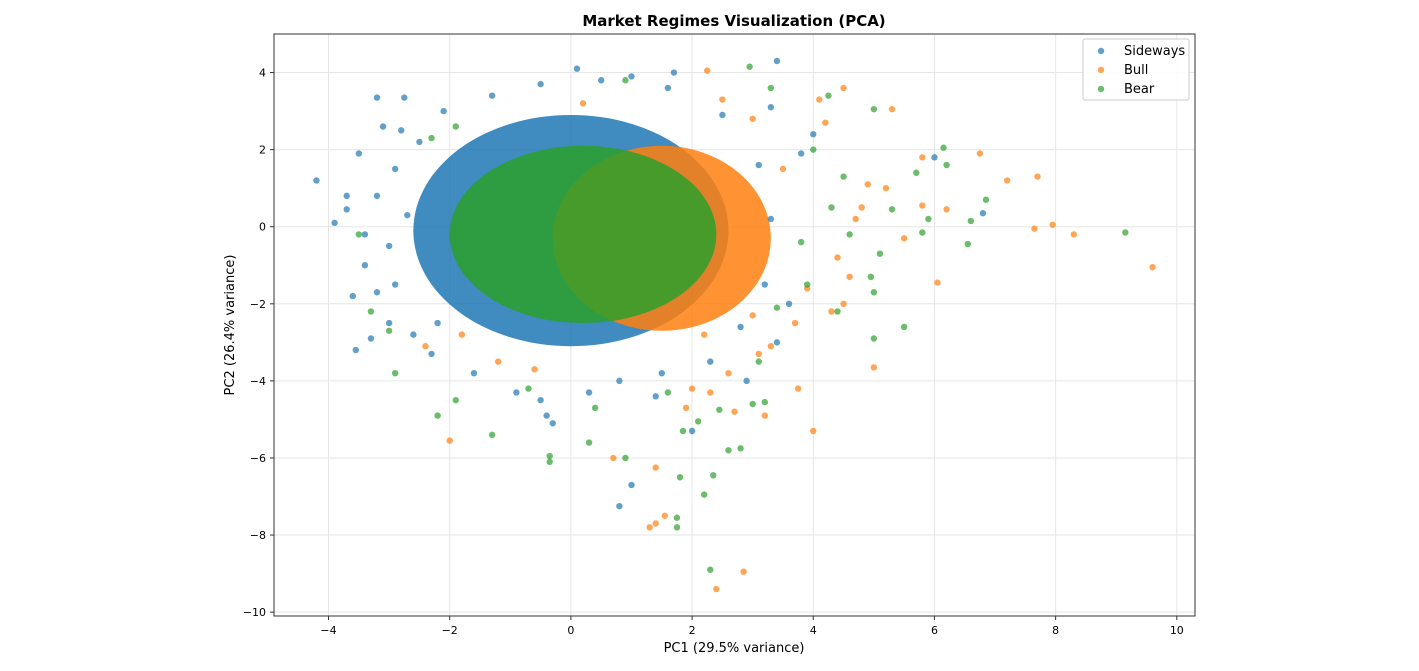 The image size is (1419, 671). What do you see at coordinates (258, 381) in the screenshot?
I see `y-tick-label: −4` at bounding box center [258, 381].